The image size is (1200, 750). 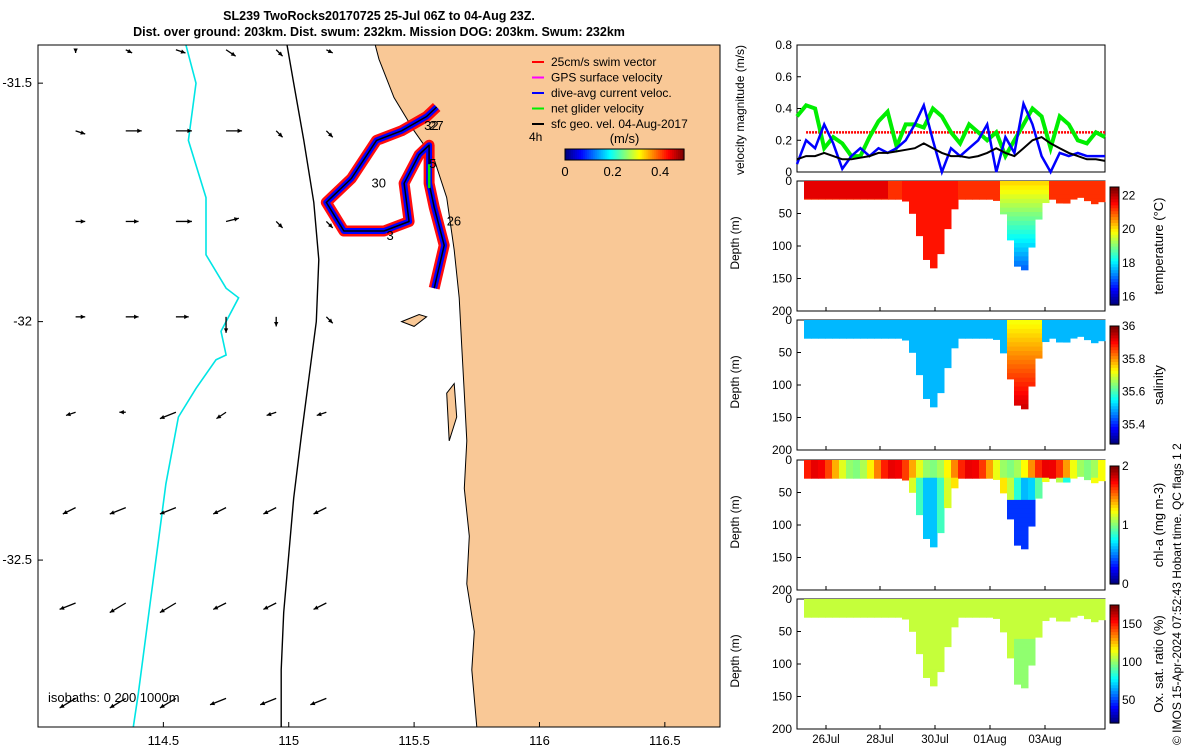 What do you see at coordinates (735, 242) in the screenshot?
I see `temperature-ylabel: Depth (m)` at bounding box center [735, 242].